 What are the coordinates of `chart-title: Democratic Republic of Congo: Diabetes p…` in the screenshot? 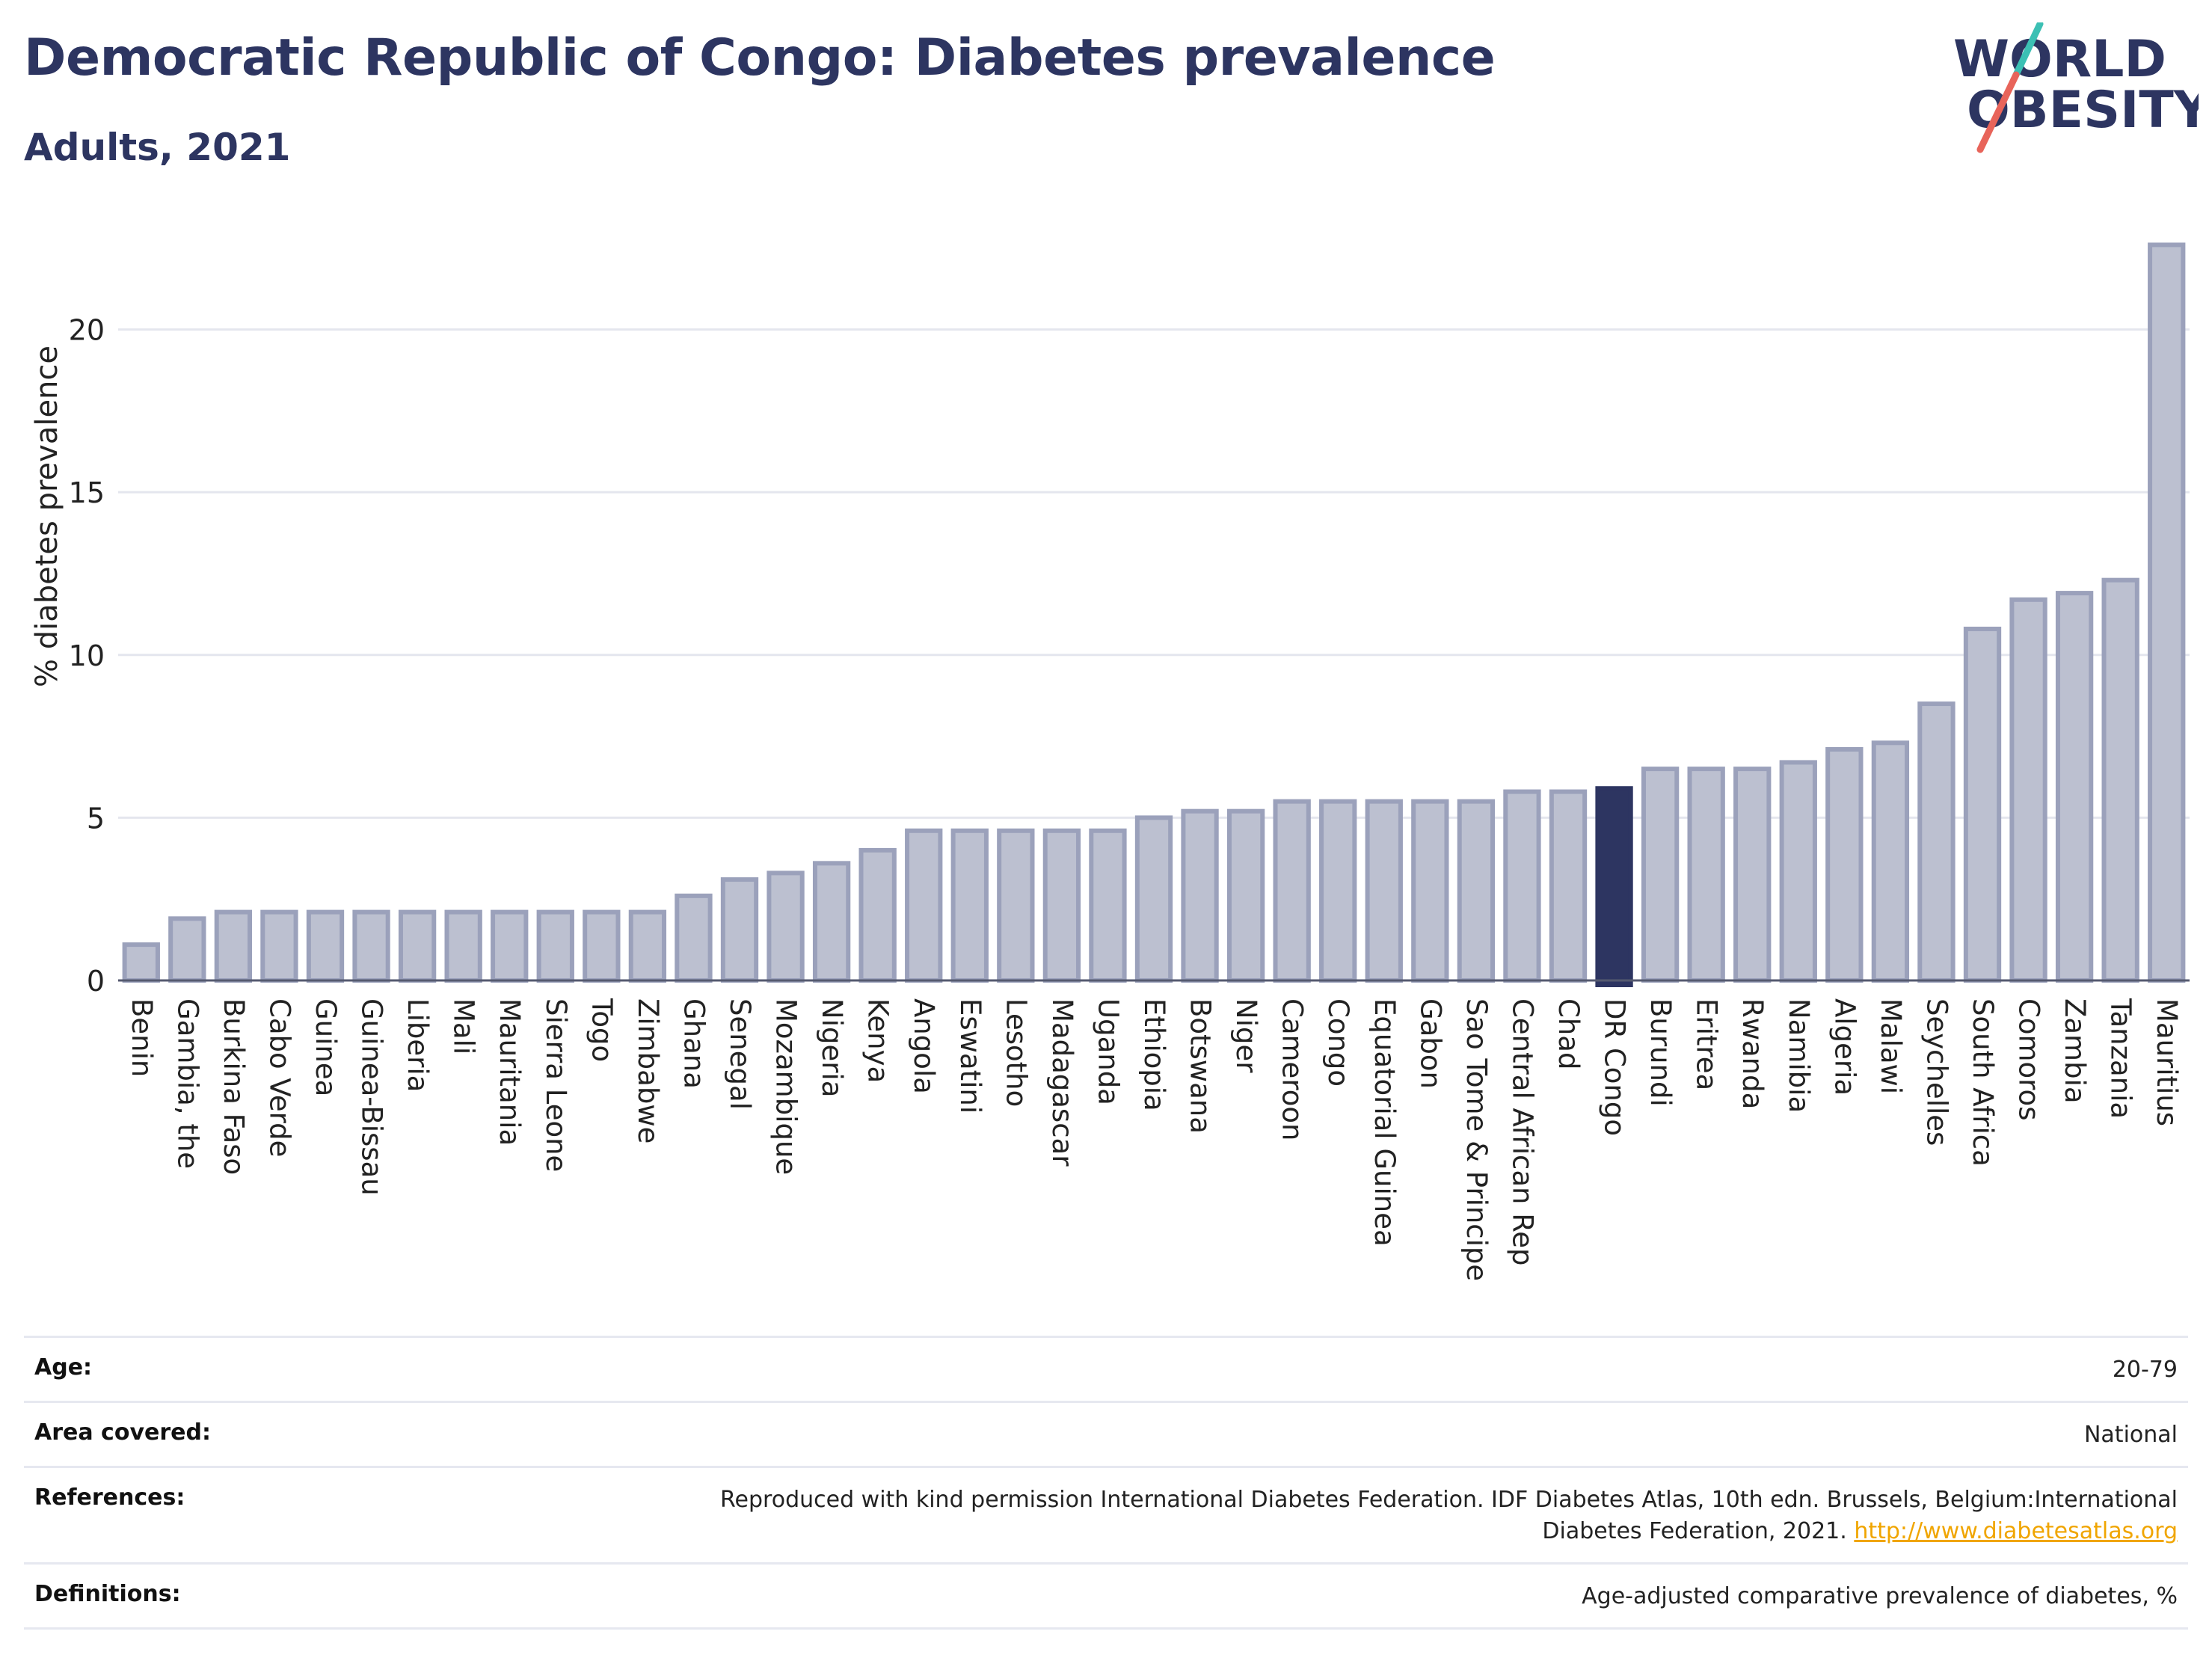 It's located at (760, 57).